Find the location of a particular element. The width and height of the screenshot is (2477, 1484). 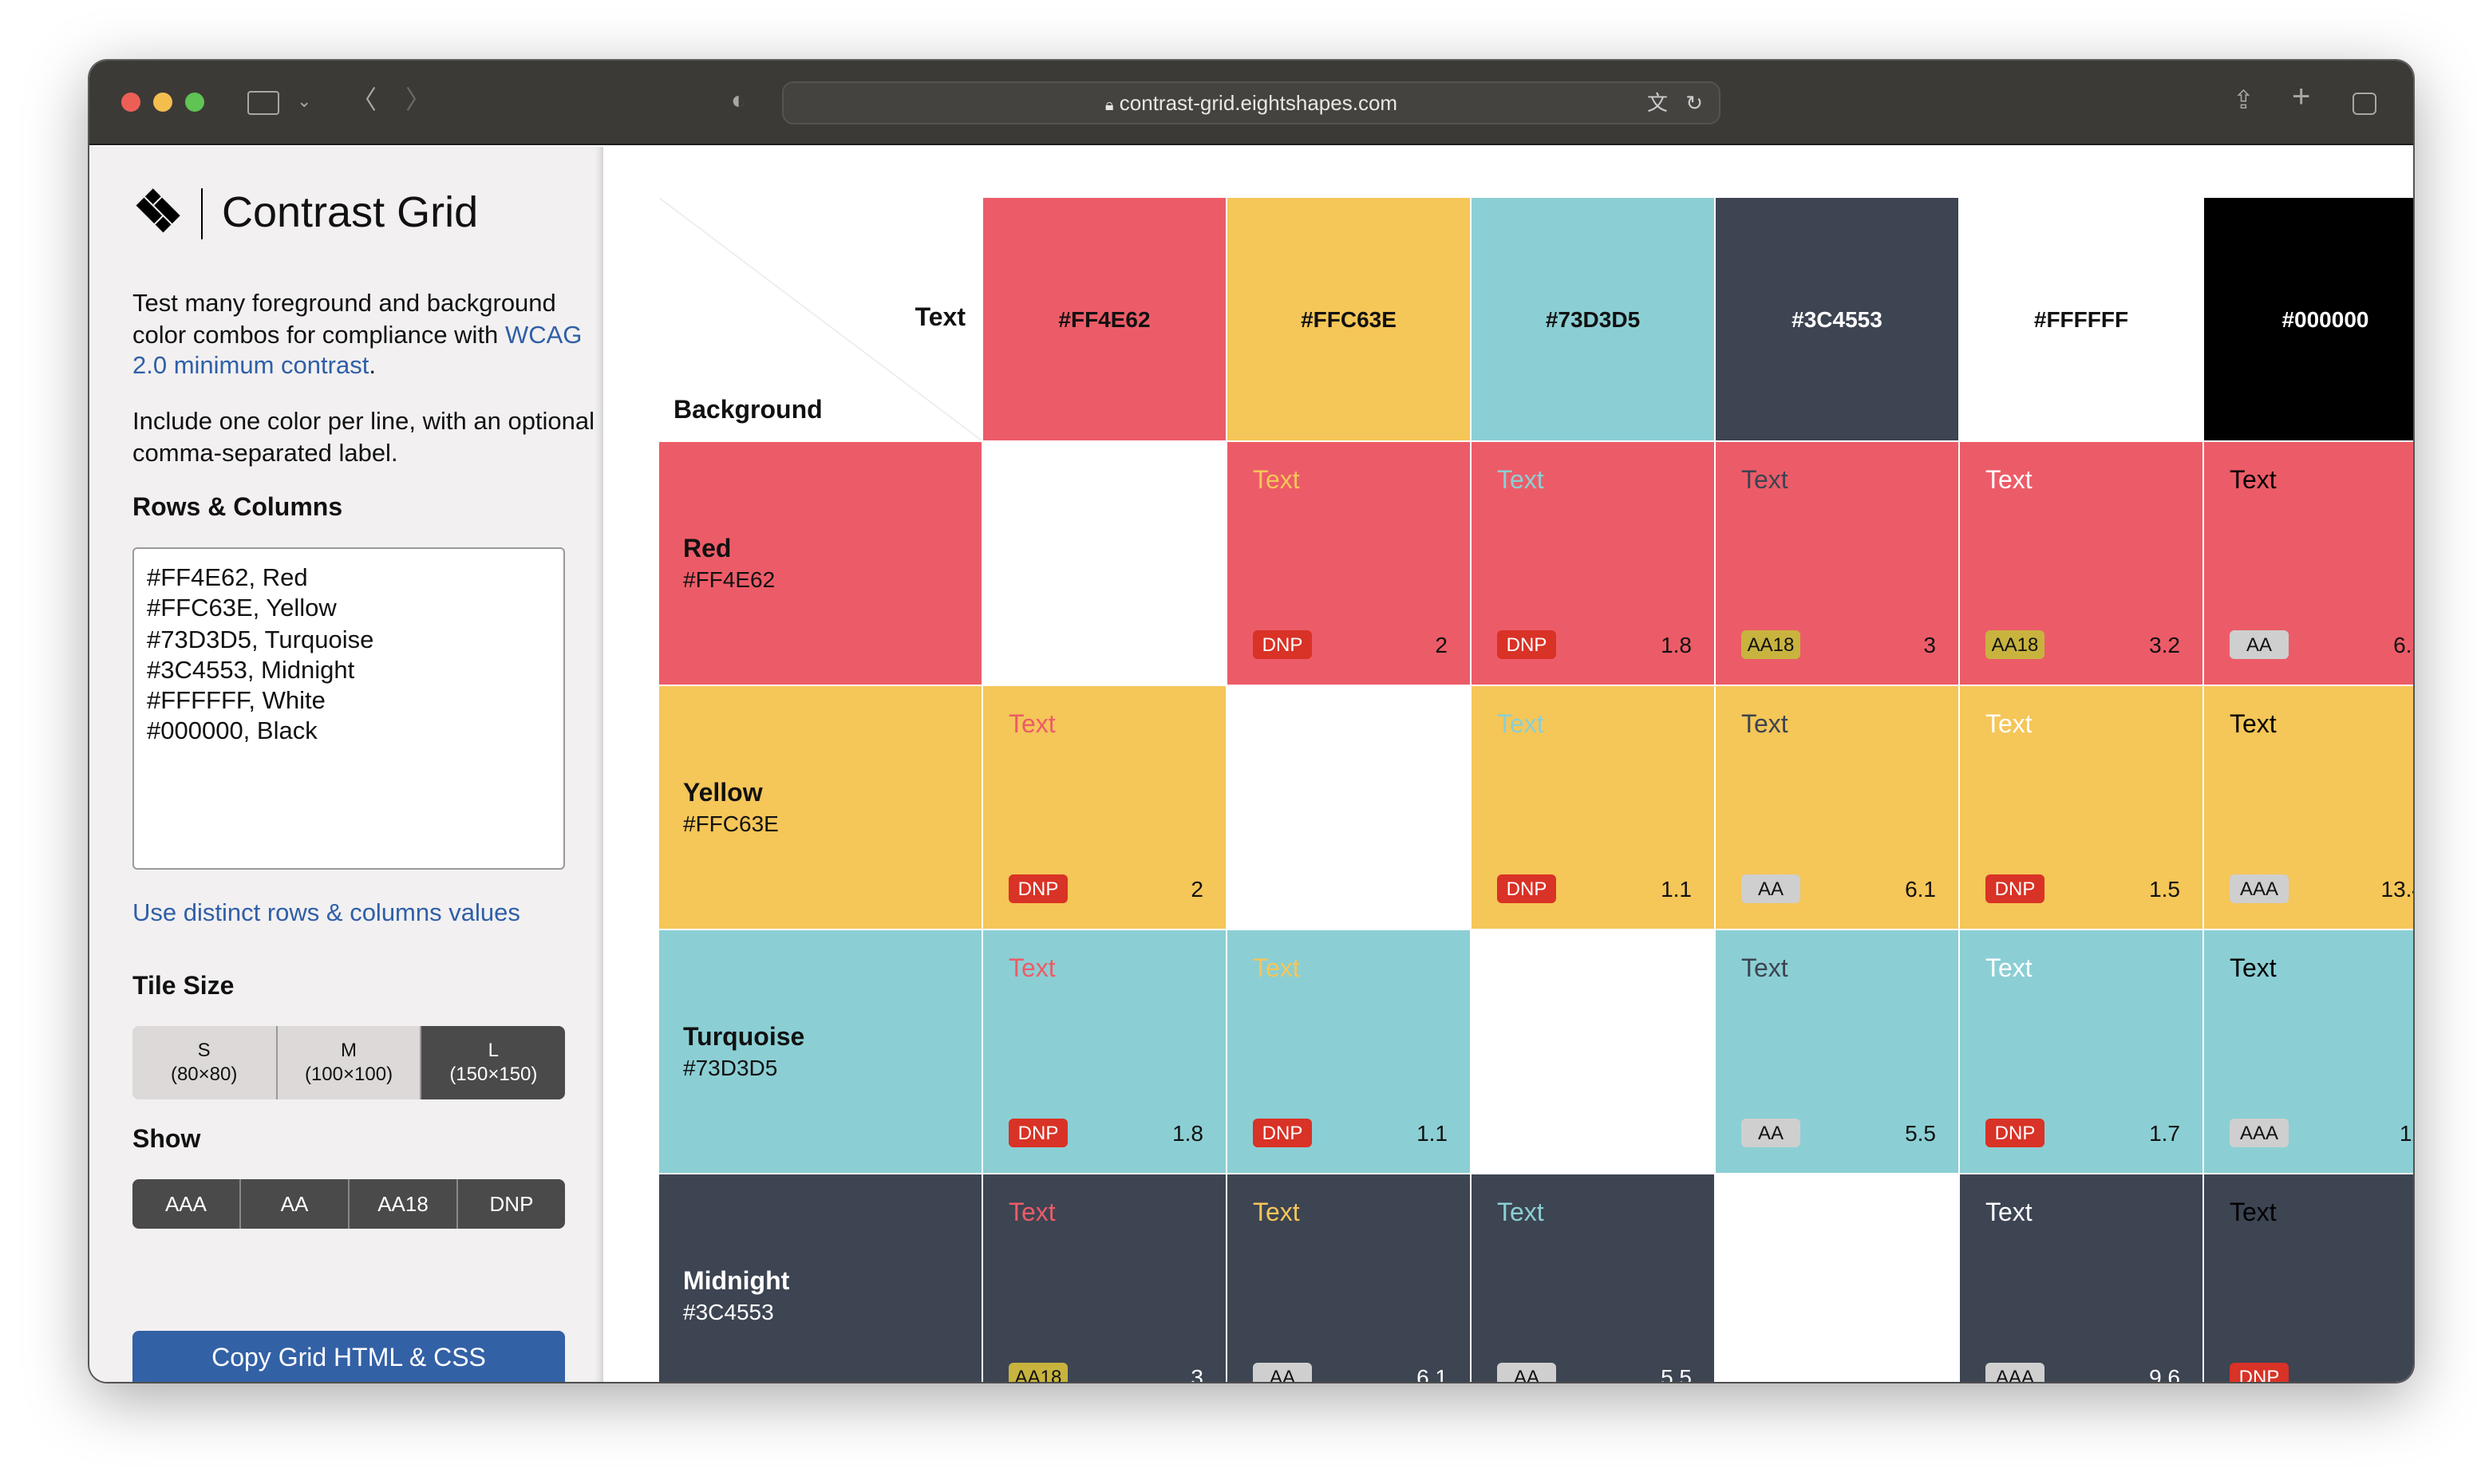

reload-icon: ↻ is located at coordinates (1694, 103).